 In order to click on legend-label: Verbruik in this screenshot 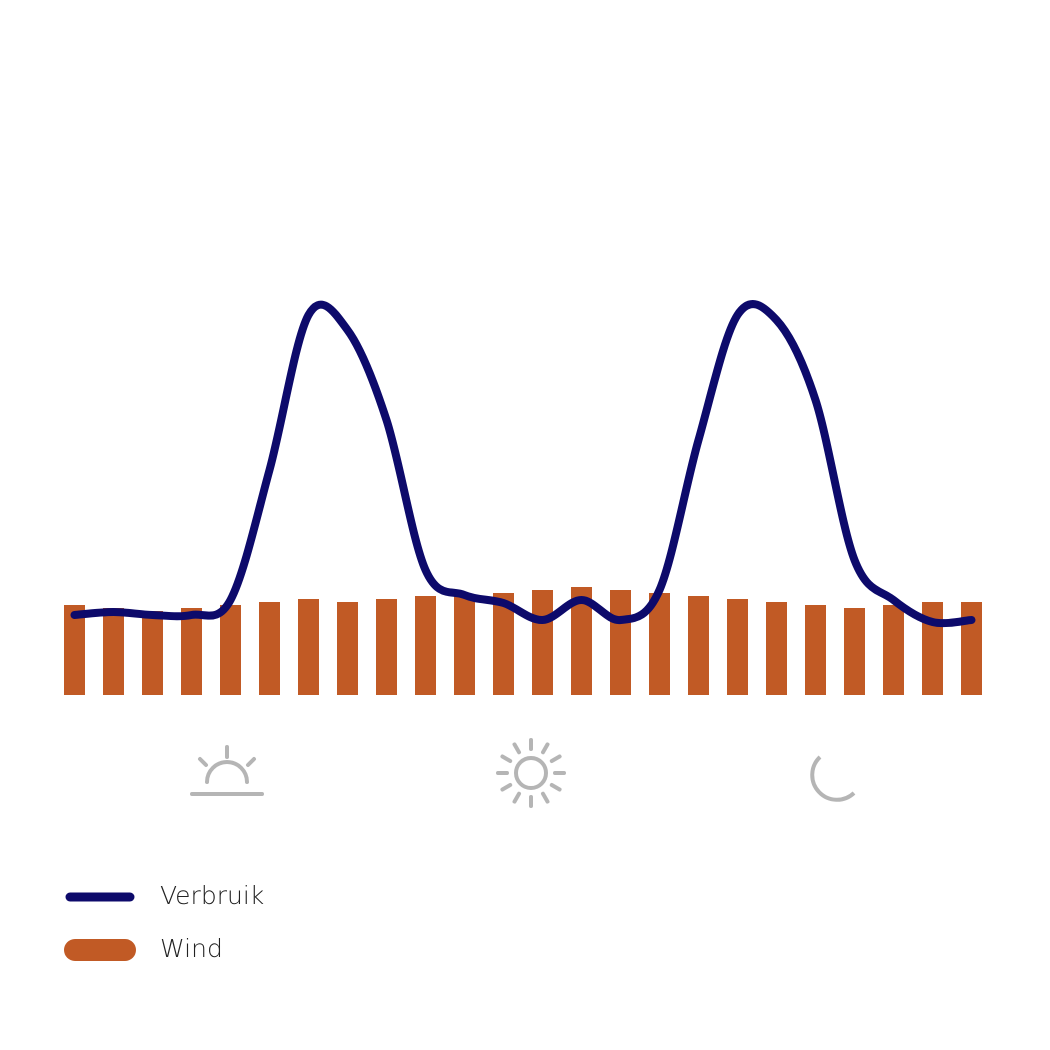, I will do `click(212, 895)`.